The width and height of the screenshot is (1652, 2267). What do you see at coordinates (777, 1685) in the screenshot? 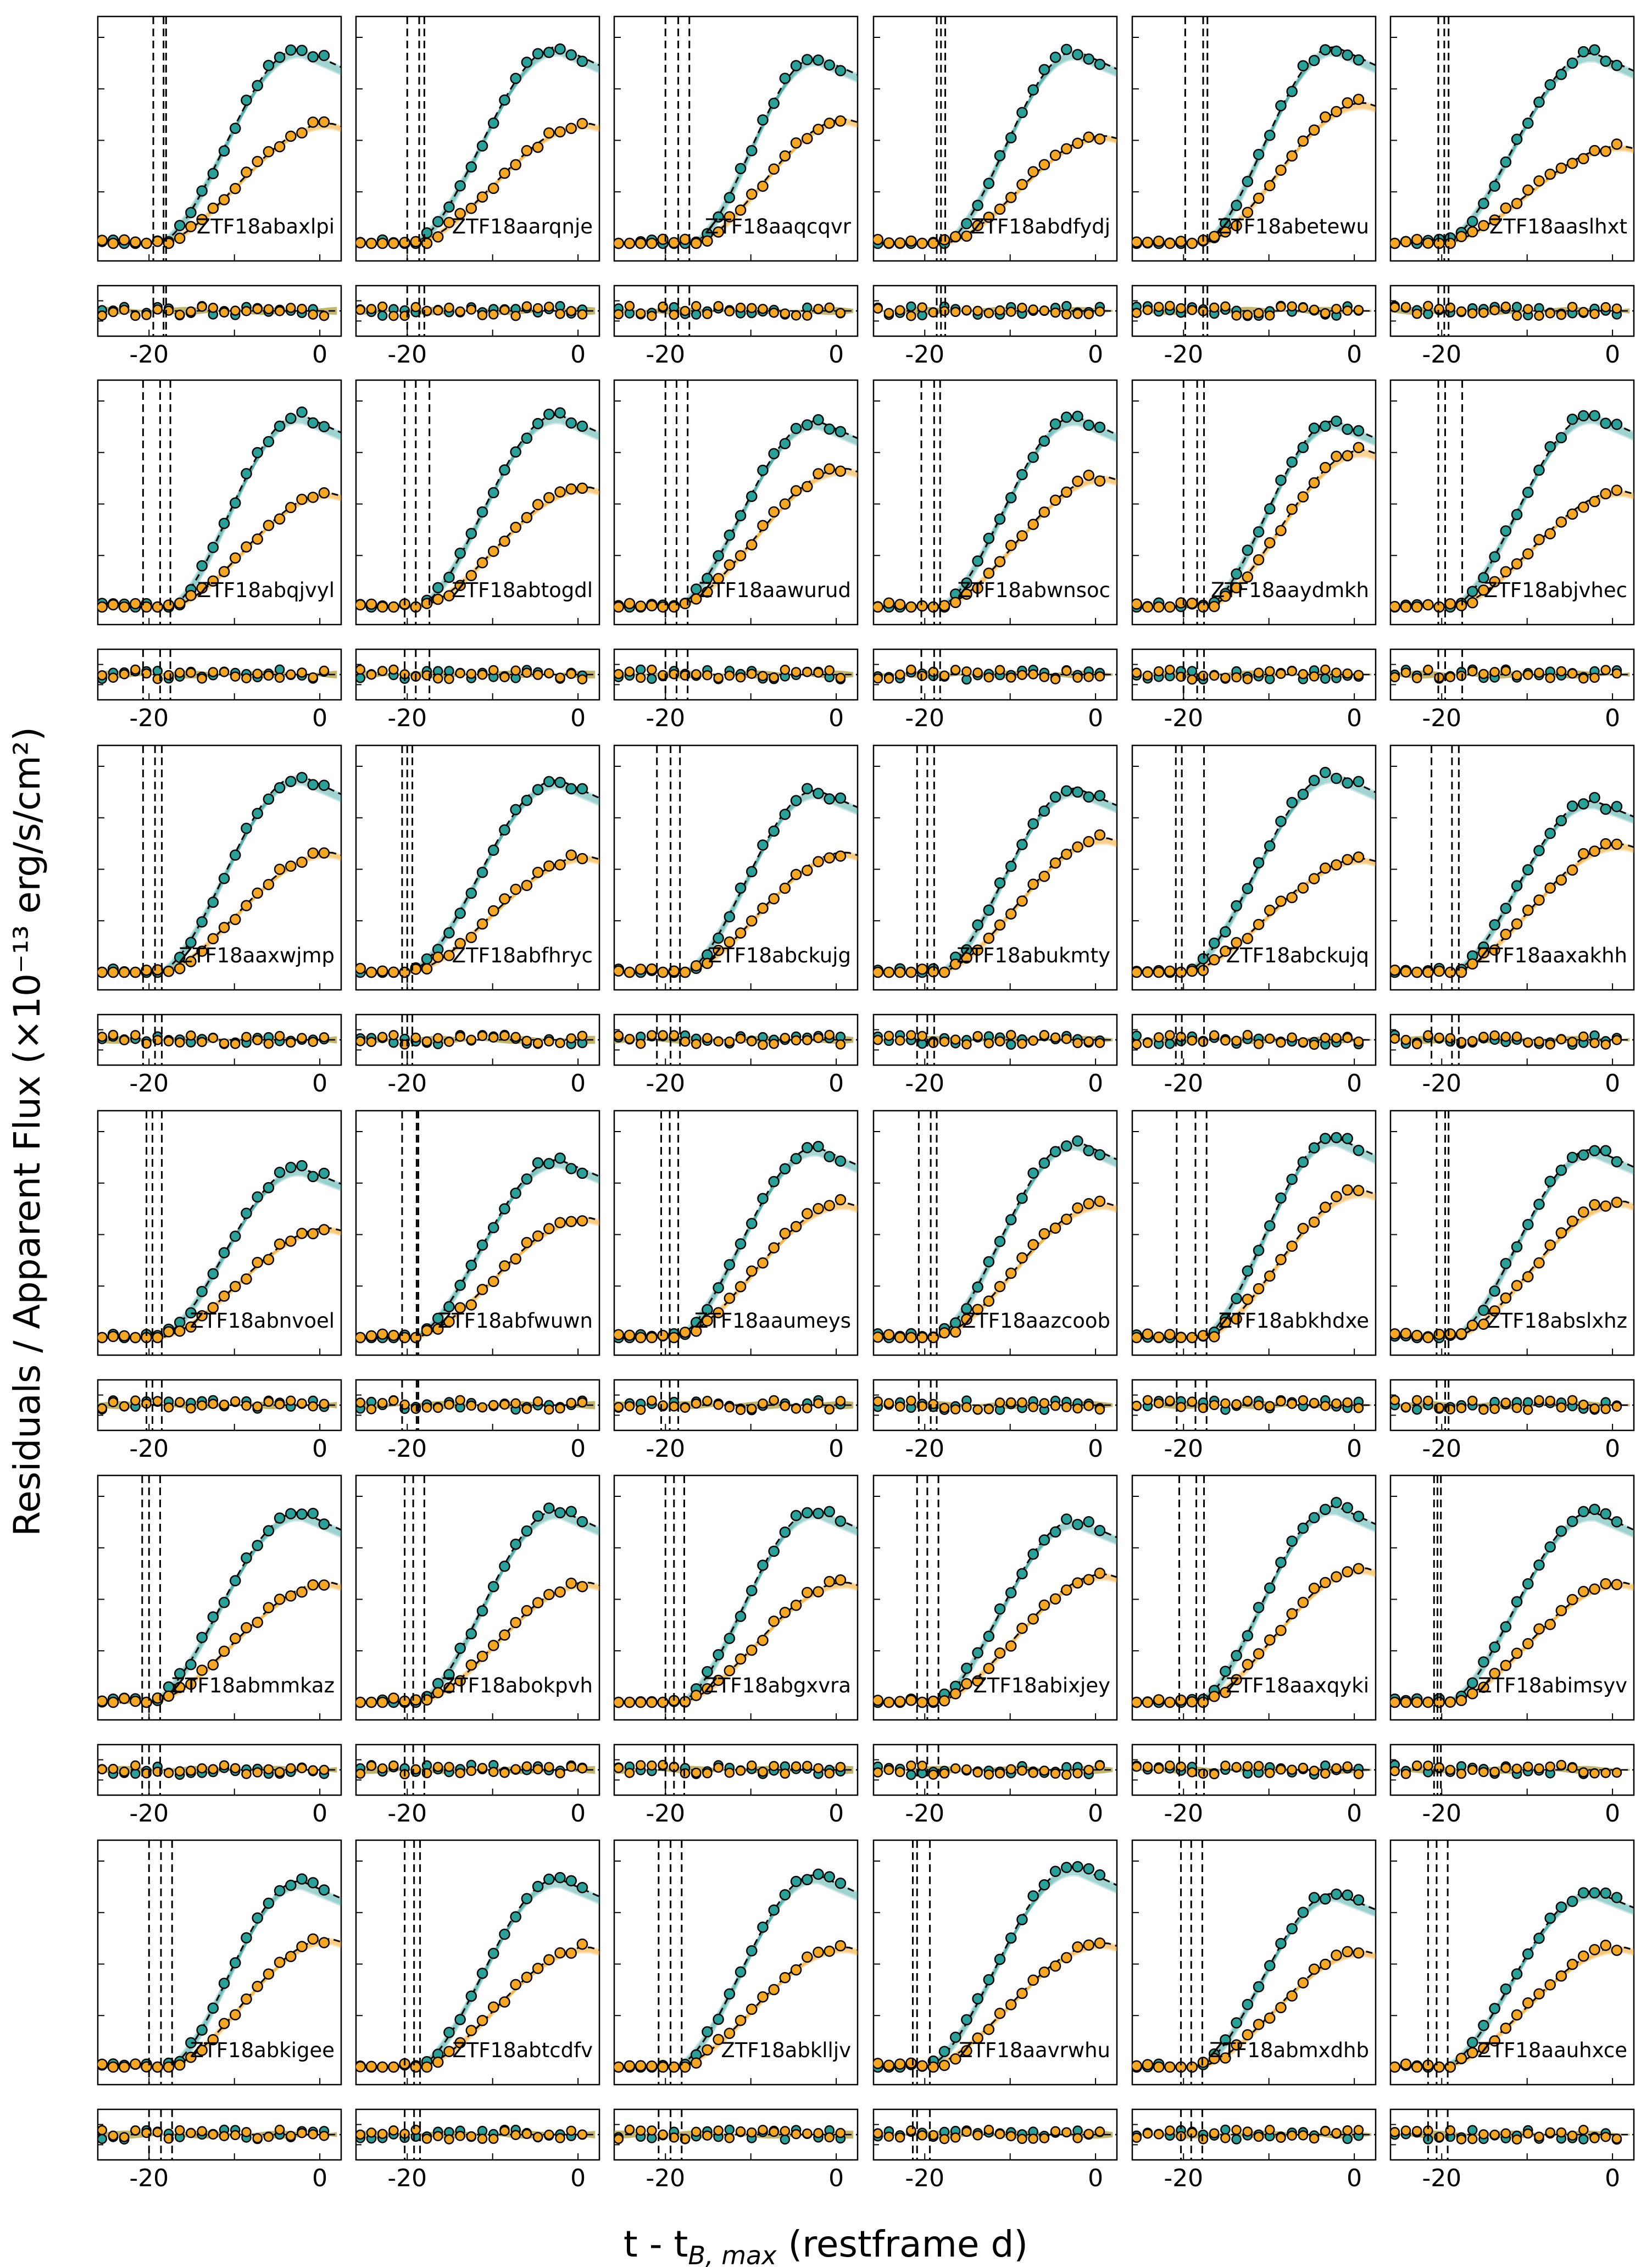
I see `panel-label: ZTF18abgxvra` at bounding box center [777, 1685].